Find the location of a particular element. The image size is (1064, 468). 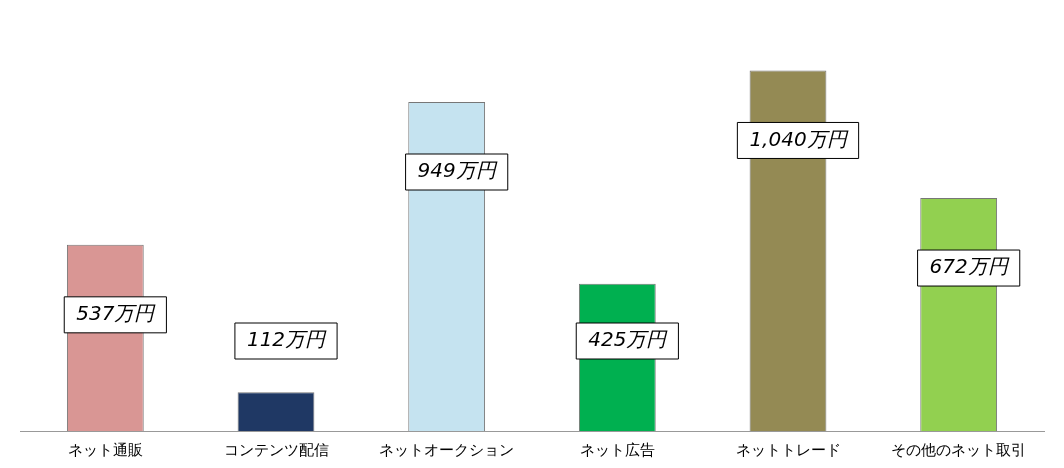

data-label: 672万円 is located at coordinates (969, 266).